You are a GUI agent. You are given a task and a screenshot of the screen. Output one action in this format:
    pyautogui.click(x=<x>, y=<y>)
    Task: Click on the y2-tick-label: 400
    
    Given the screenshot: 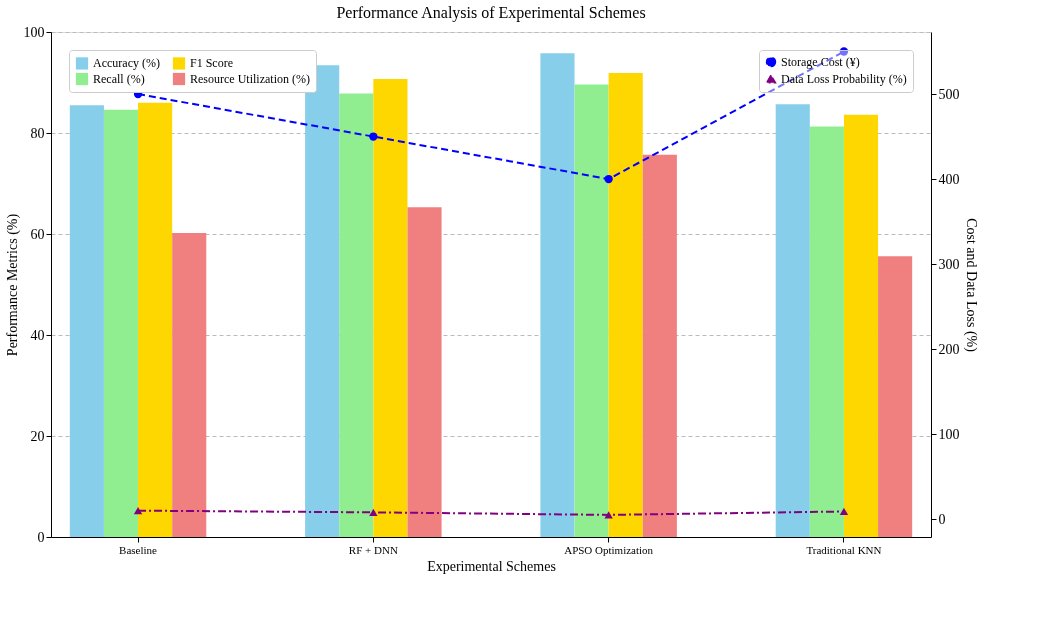 What is the action you would take?
    pyautogui.click(x=949, y=179)
    